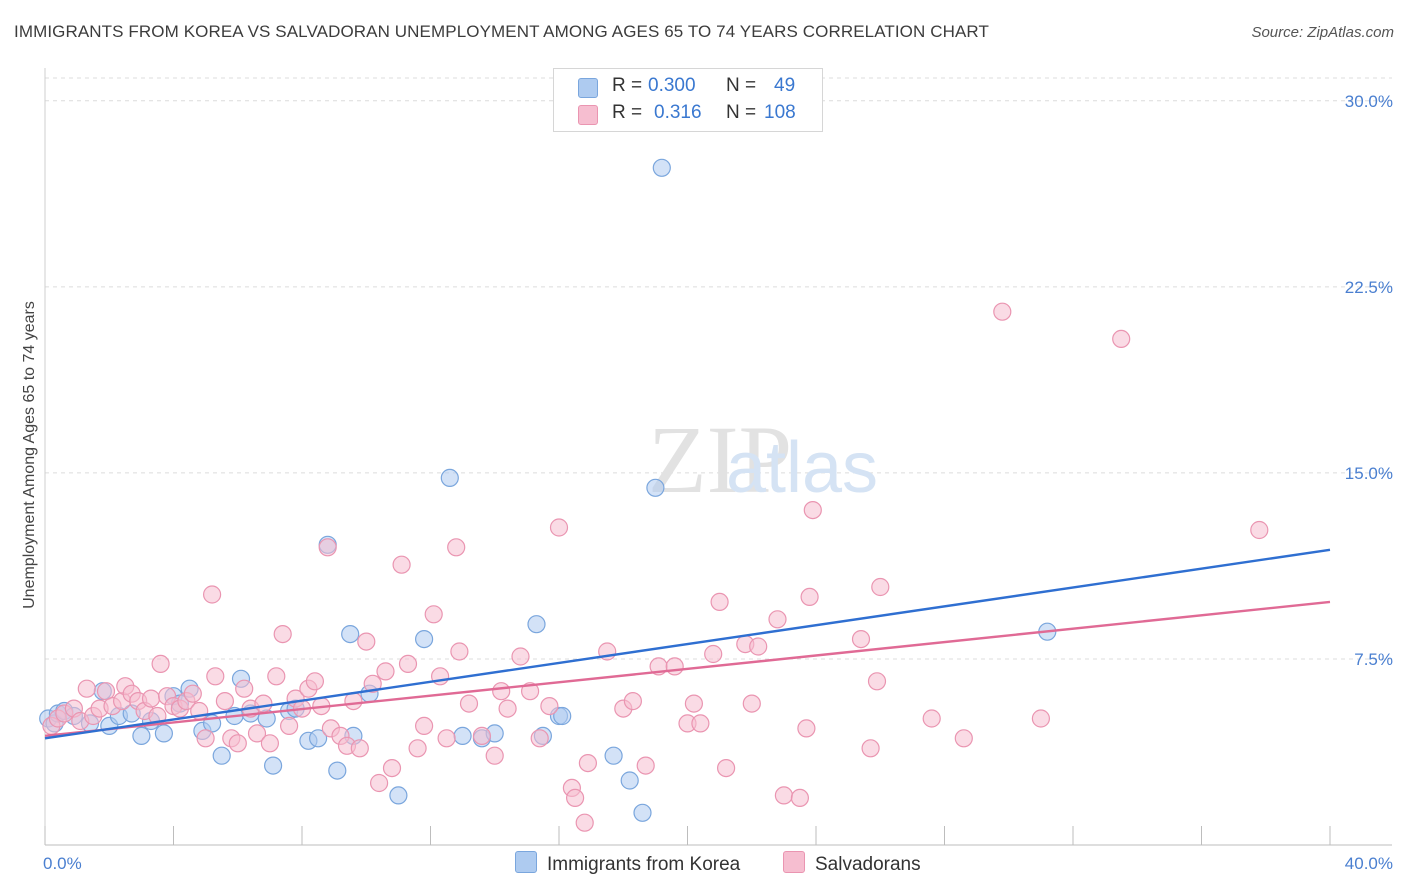 The height and width of the screenshot is (892, 1406). I want to click on legend-r-value: 0.300, so click(672, 85).